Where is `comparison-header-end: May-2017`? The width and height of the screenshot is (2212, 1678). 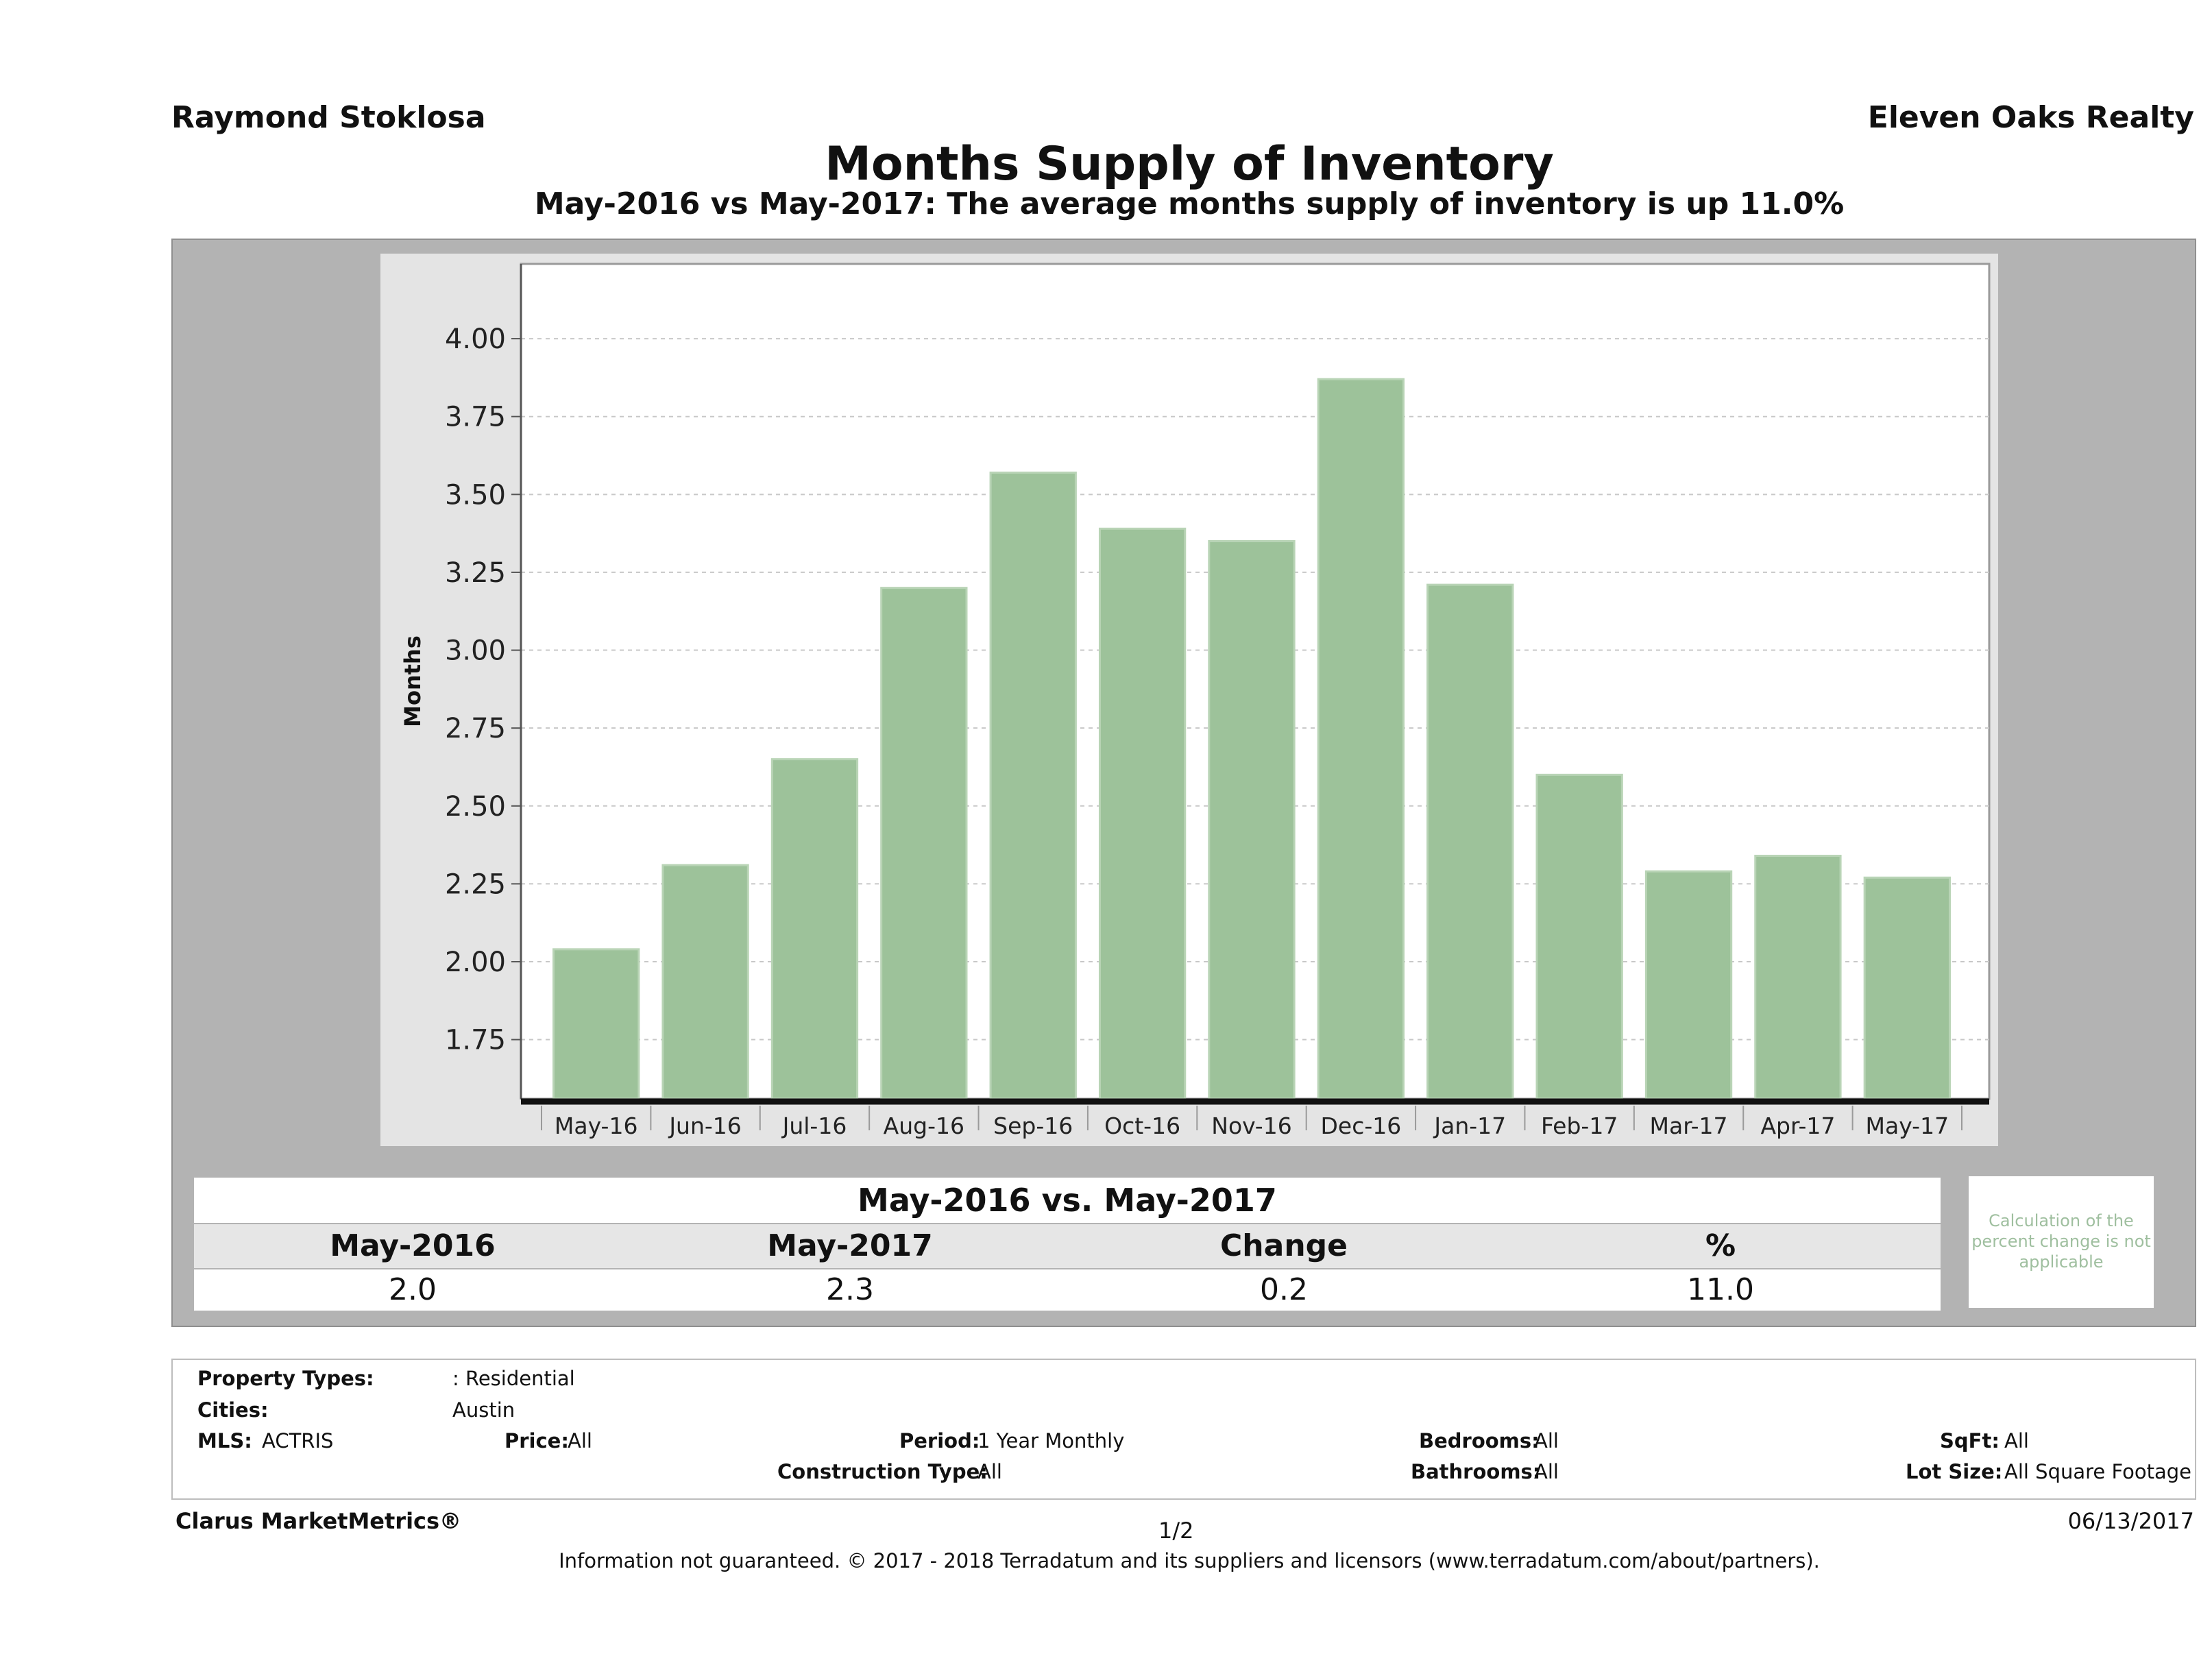 comparison-header-end: May-2017 is located at coordinates (850, 1245).